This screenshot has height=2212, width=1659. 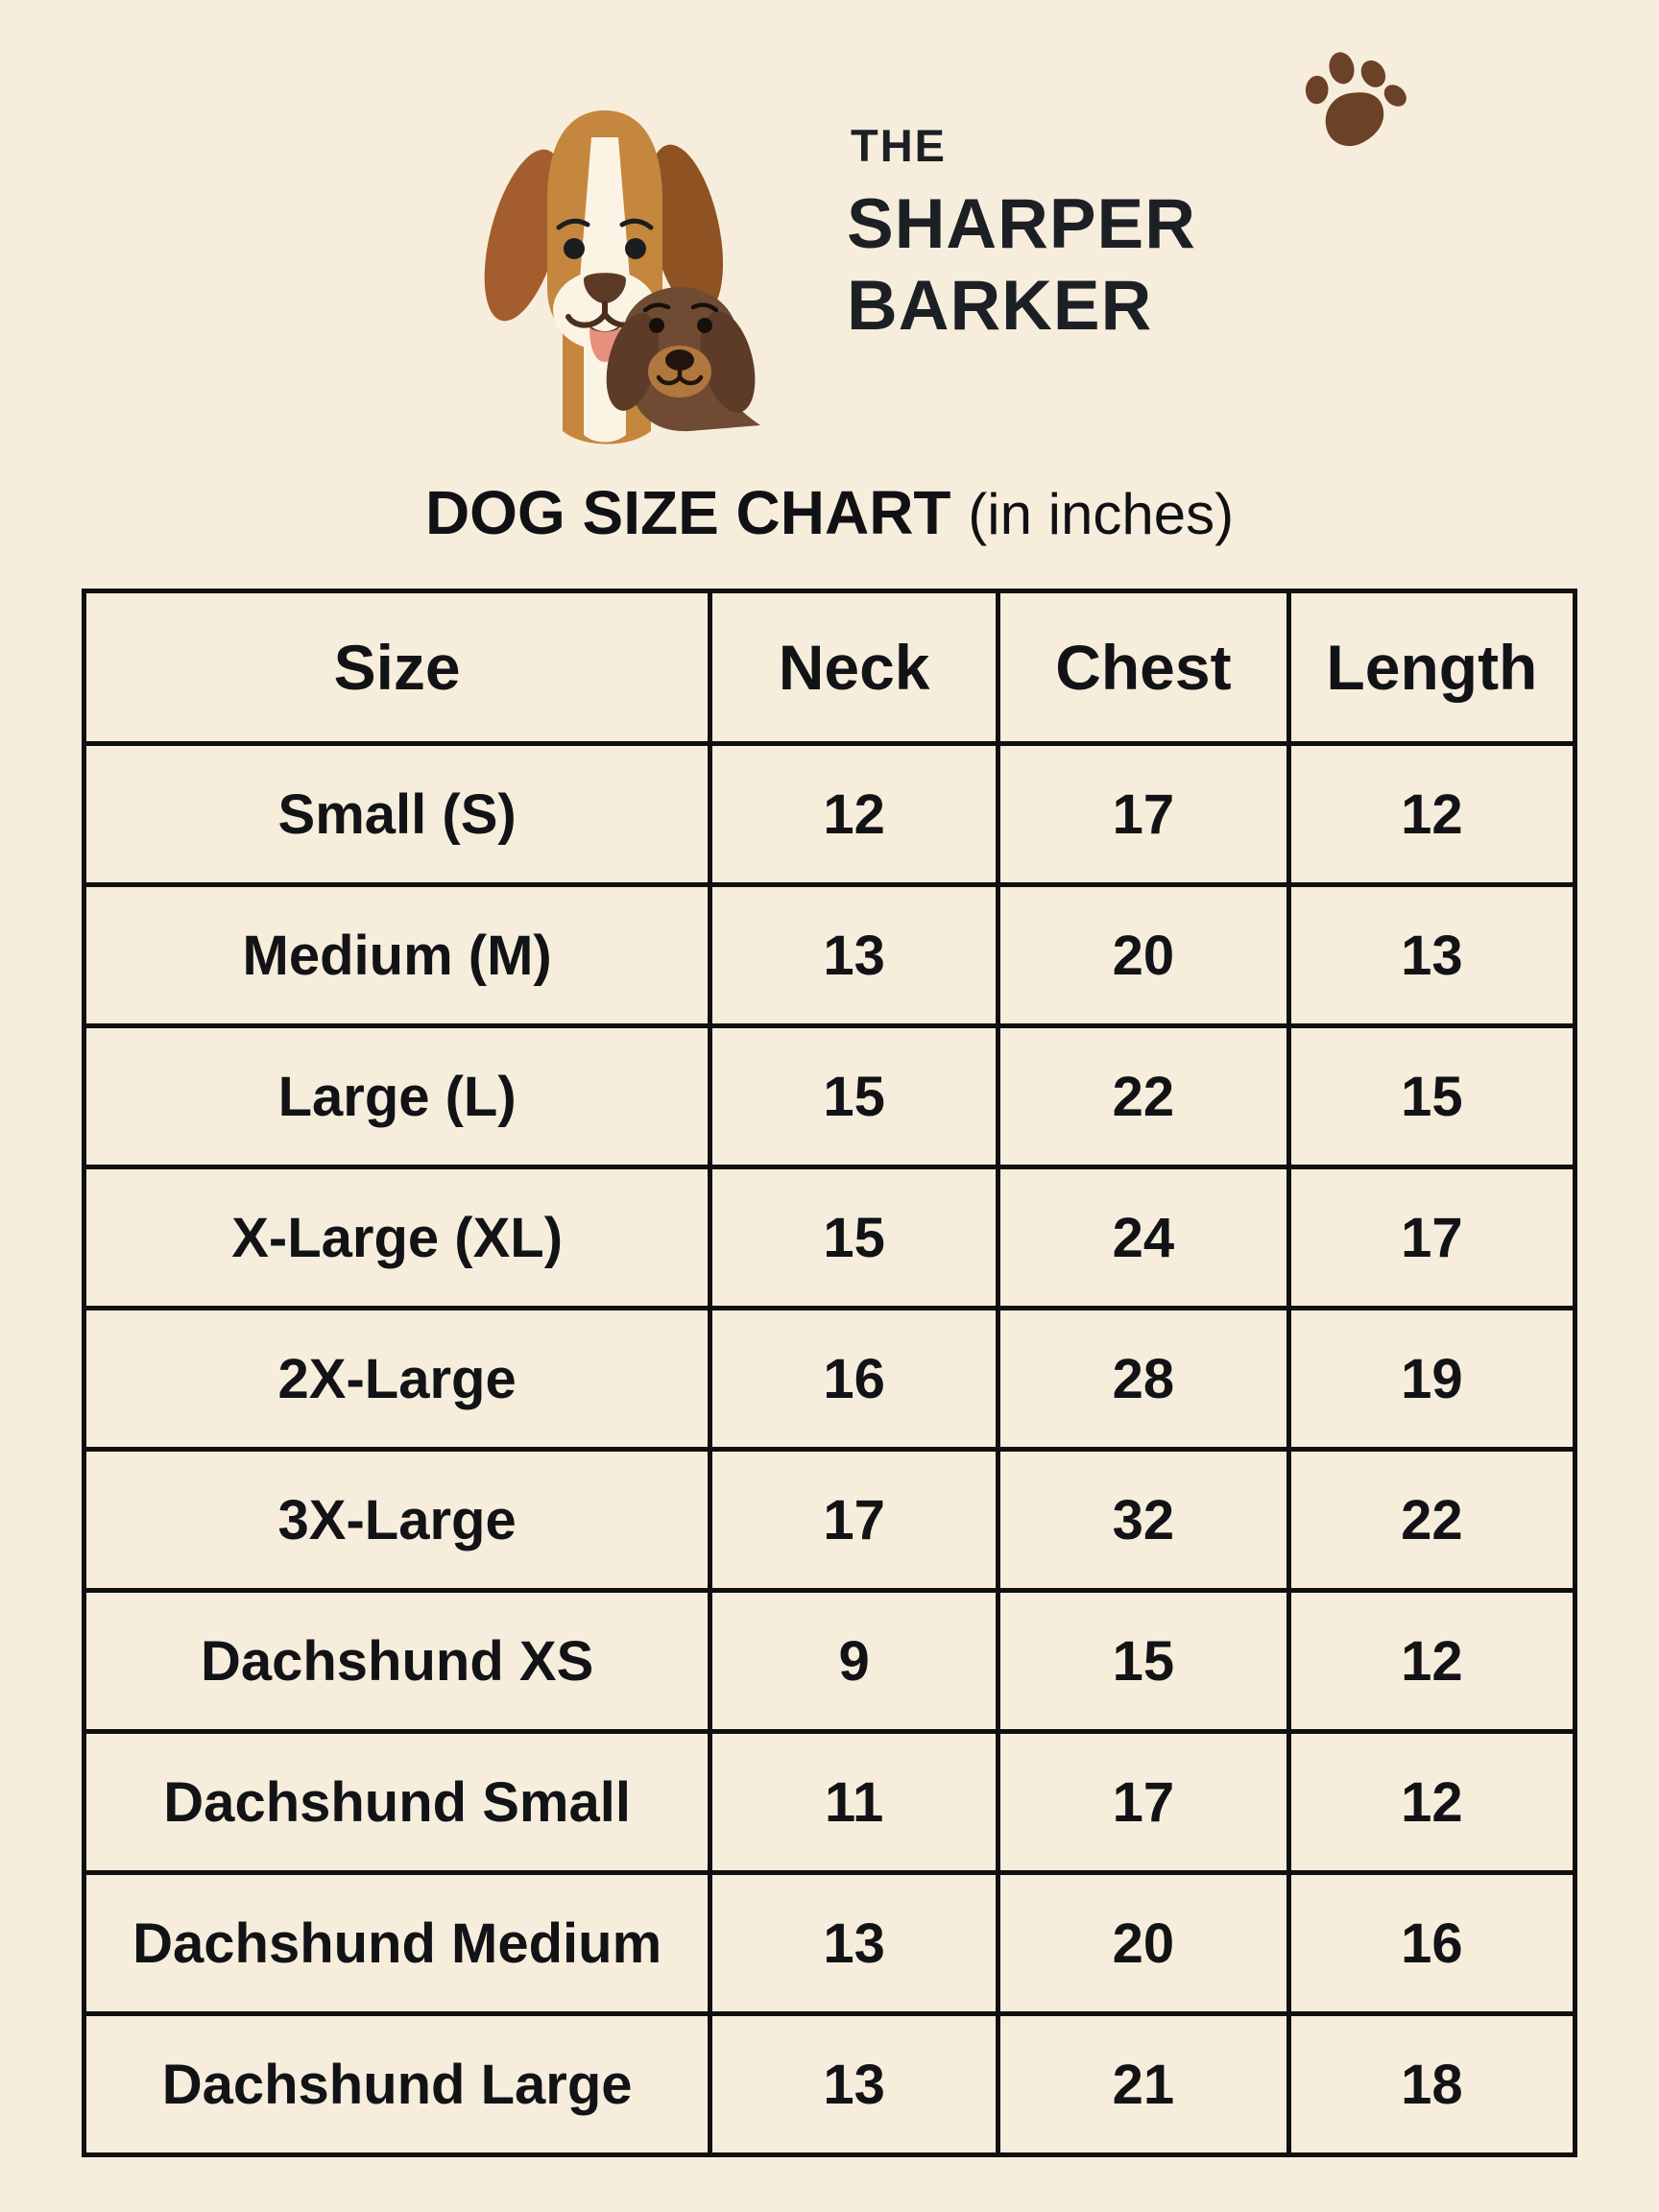 What do you see at coordinates (1143, 1237) in the screenshot?
I see `measurement-value-cell: 24` at bounding box center [1143, 1237].